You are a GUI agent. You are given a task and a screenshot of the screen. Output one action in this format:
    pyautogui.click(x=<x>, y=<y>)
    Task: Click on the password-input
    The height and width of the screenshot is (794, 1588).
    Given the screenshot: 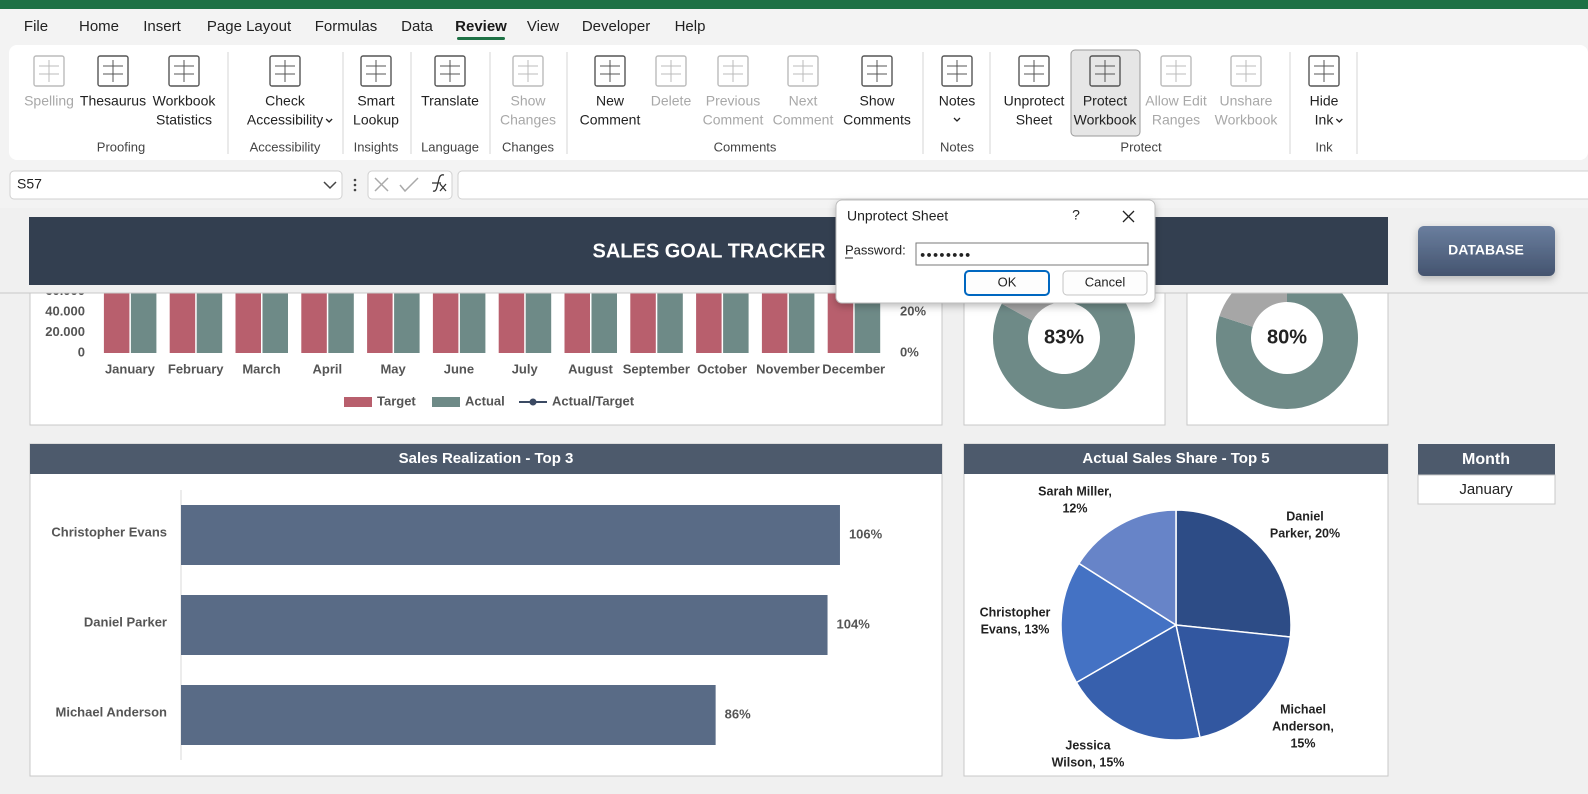 What is the action you would take?
    pyautogui.click(x=1032, y=254)
    